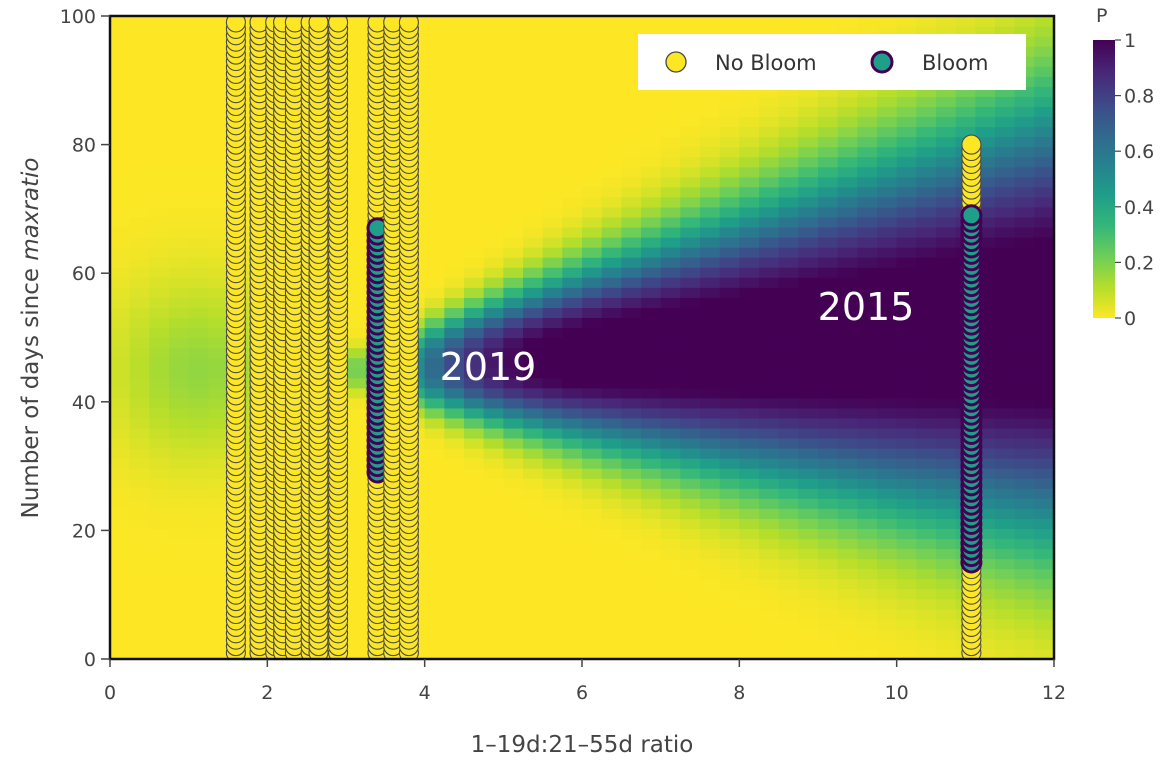  Describe the element at coordinates (866, 307) in the screenshot. I see `annotation-2015: 2015` at that location.